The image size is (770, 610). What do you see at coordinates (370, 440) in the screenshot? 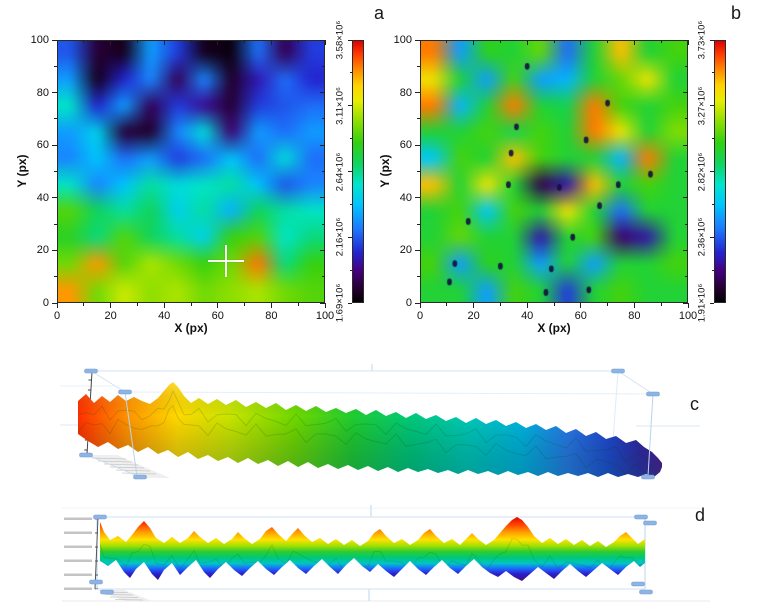
I see `surface-c-ridge-line` at bounding box center [370, 440].